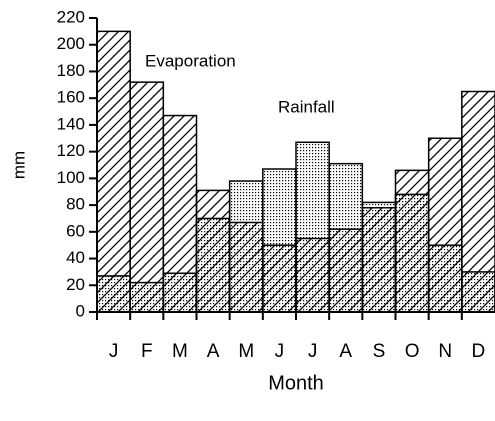 This screenshot has height=421, width=495. What do you see at coordinates (71, 70) in the screenshot?
I see `y-tick-label: 180` at bounding box center [71, 70].